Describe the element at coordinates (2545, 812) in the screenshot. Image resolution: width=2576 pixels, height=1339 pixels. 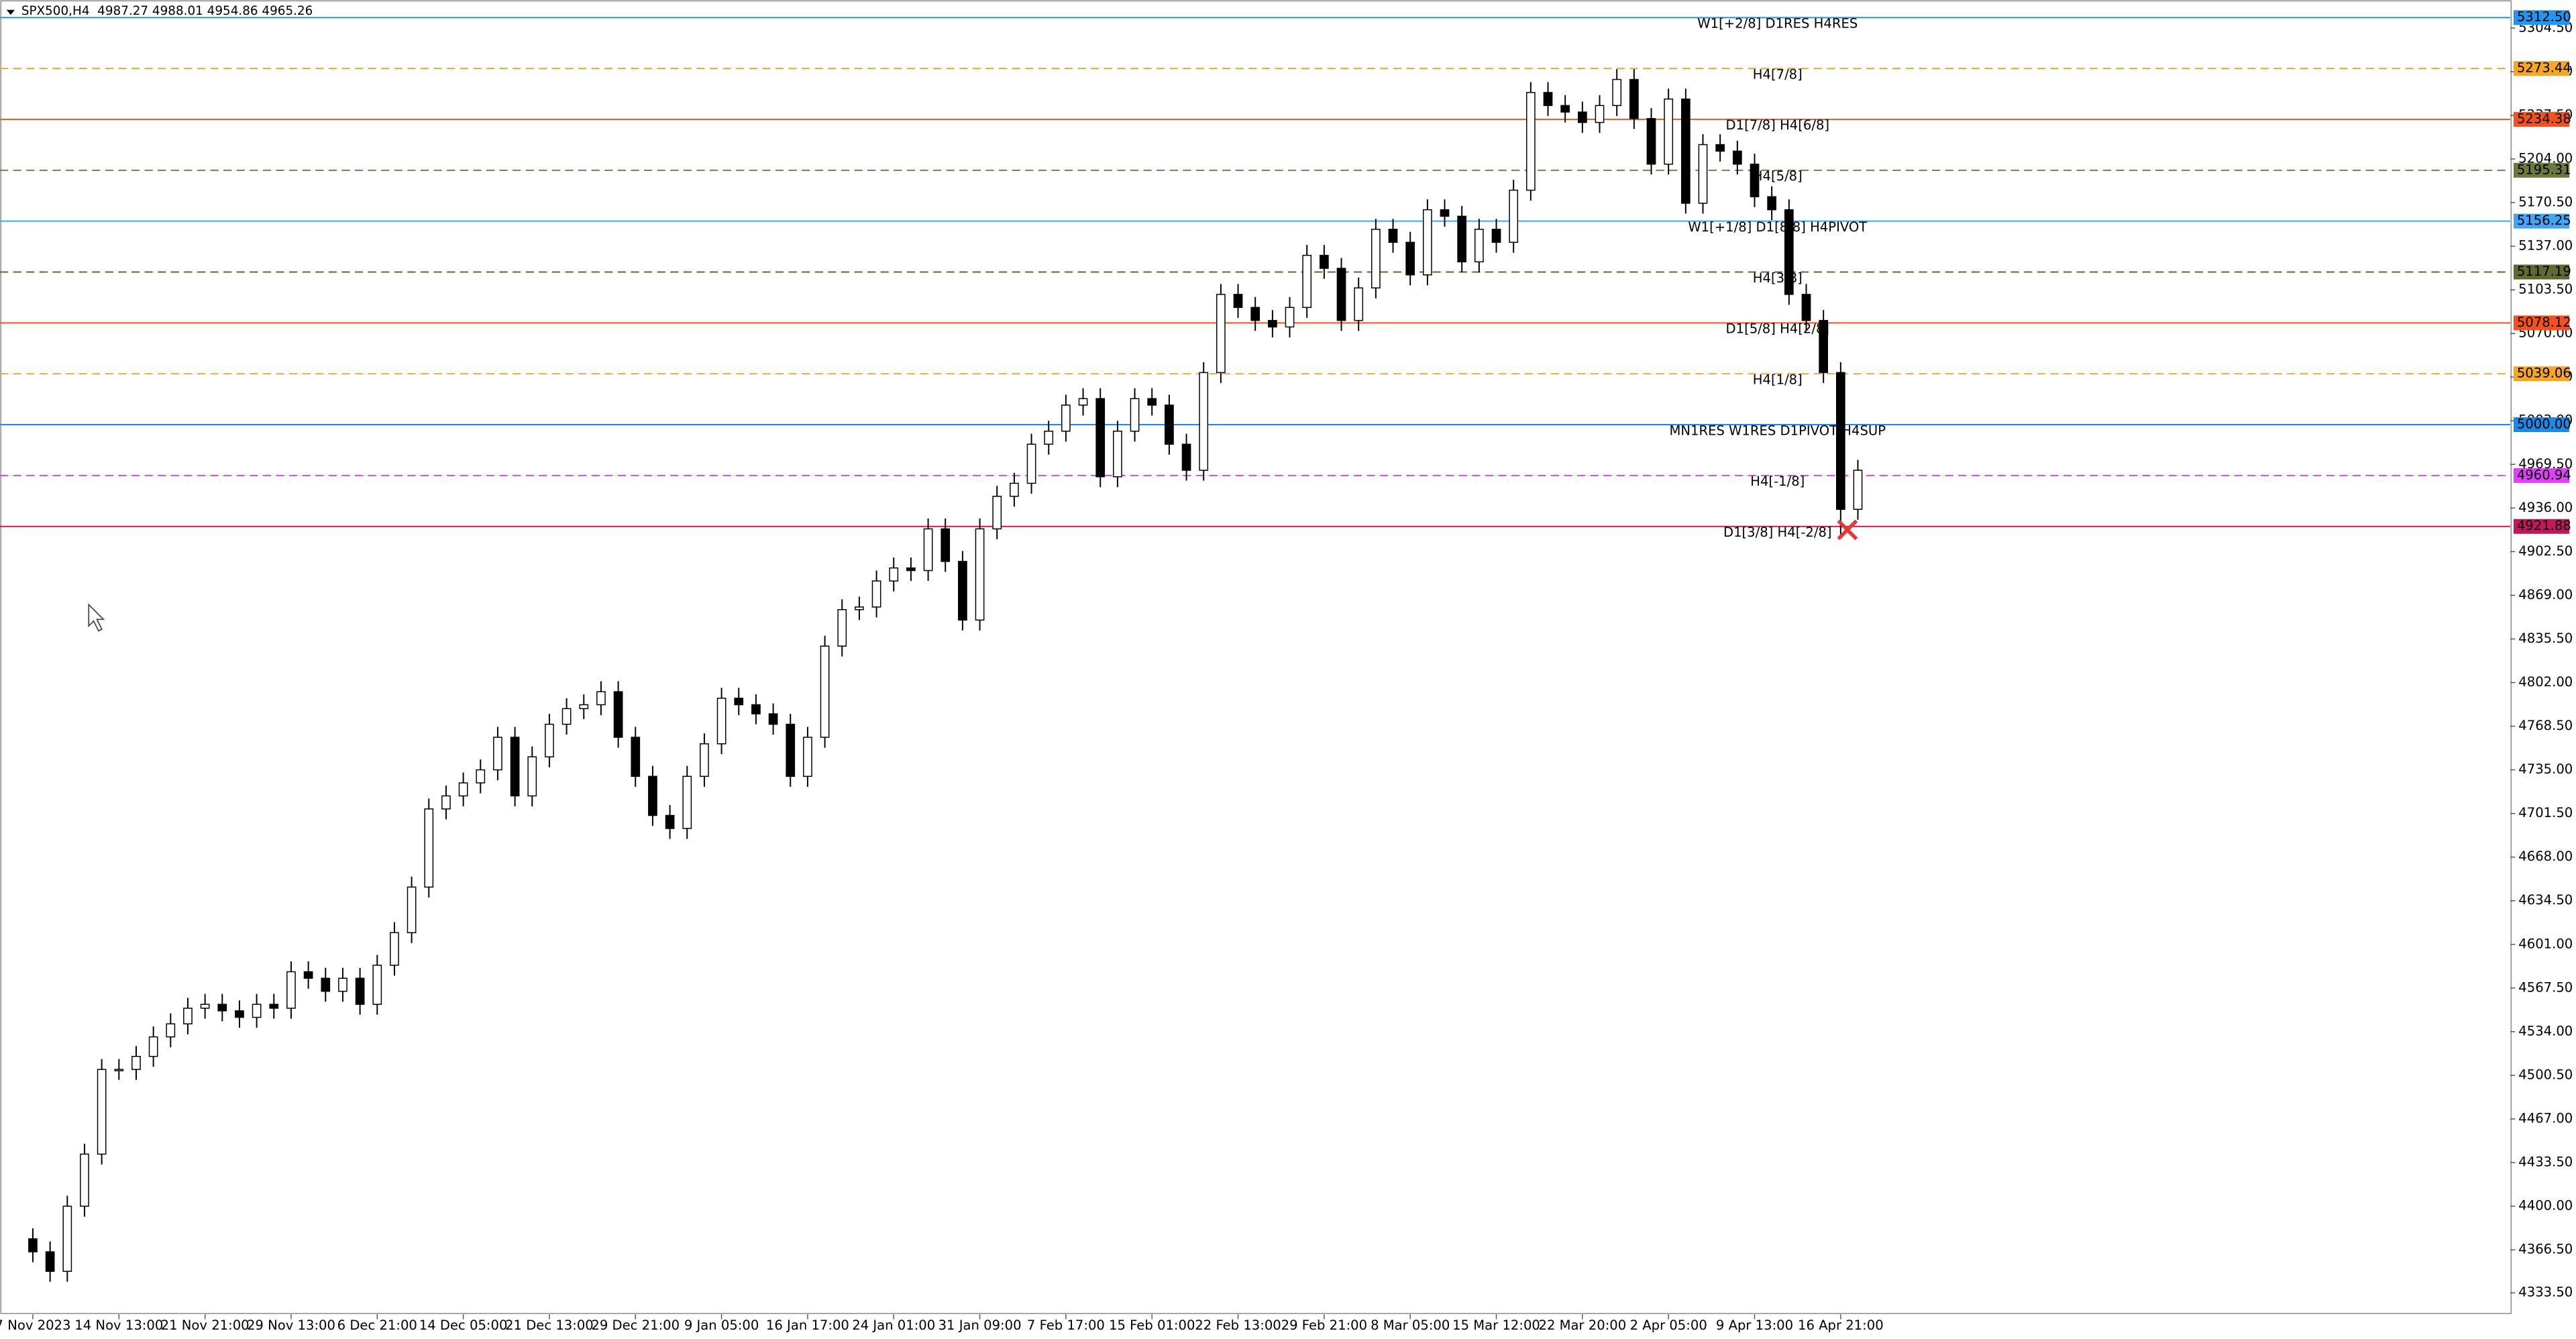
I see `y-tick-label: 4701.50` at that location.